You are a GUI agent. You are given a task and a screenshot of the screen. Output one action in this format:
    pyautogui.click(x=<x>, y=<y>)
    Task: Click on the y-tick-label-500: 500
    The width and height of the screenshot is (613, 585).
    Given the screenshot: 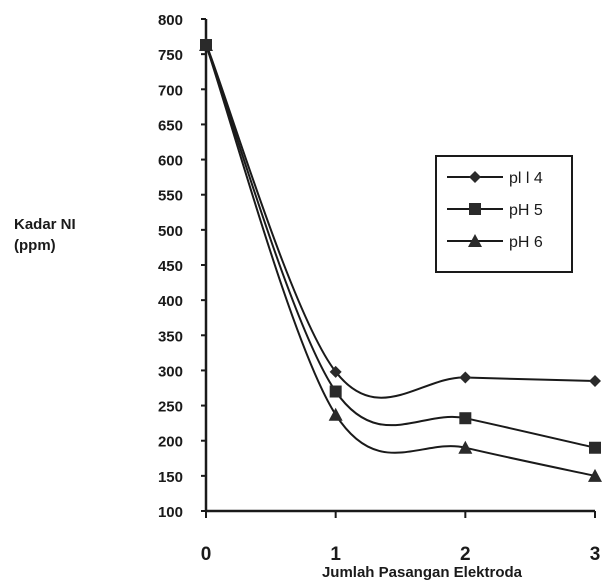 What is the action you would take?
    pyautogui.click(x=170, y=231)
    